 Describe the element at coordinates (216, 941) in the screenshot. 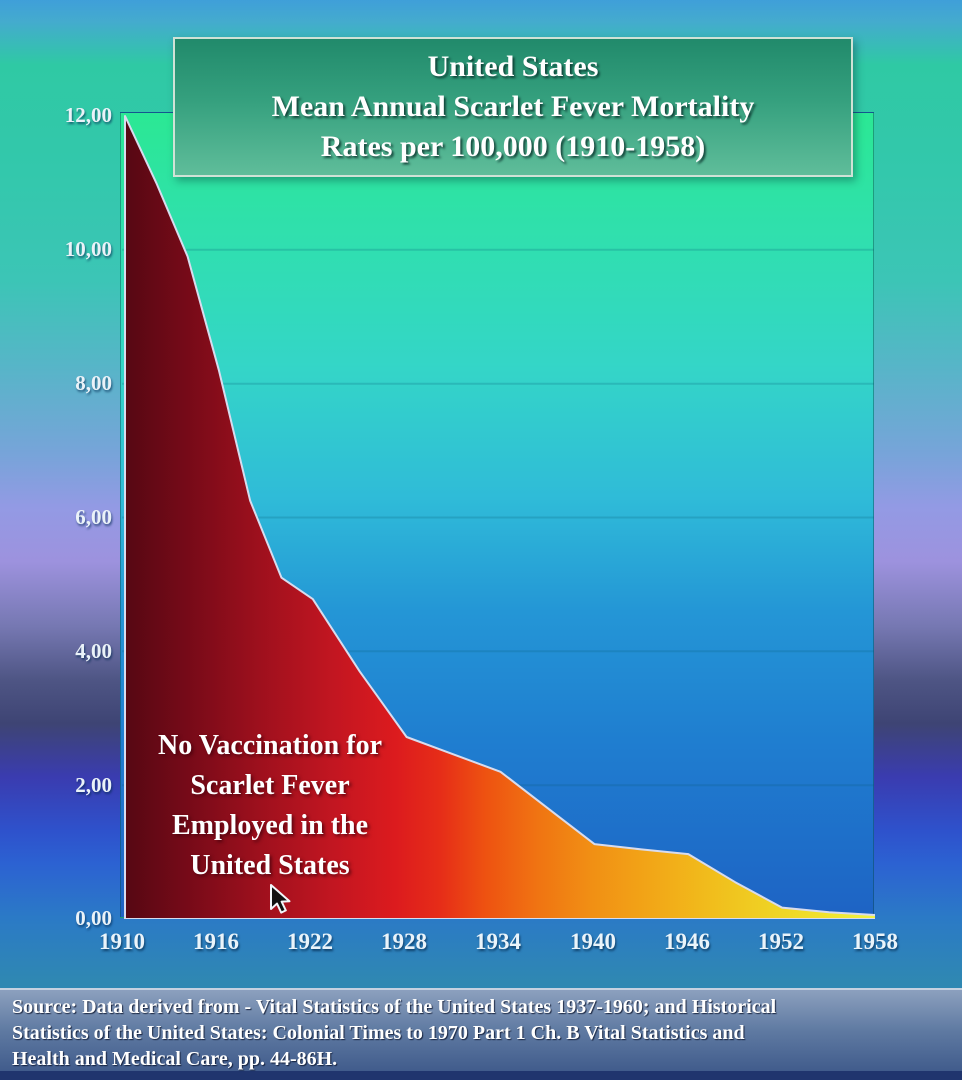

I see `x-tick-label: 1916` at that location.